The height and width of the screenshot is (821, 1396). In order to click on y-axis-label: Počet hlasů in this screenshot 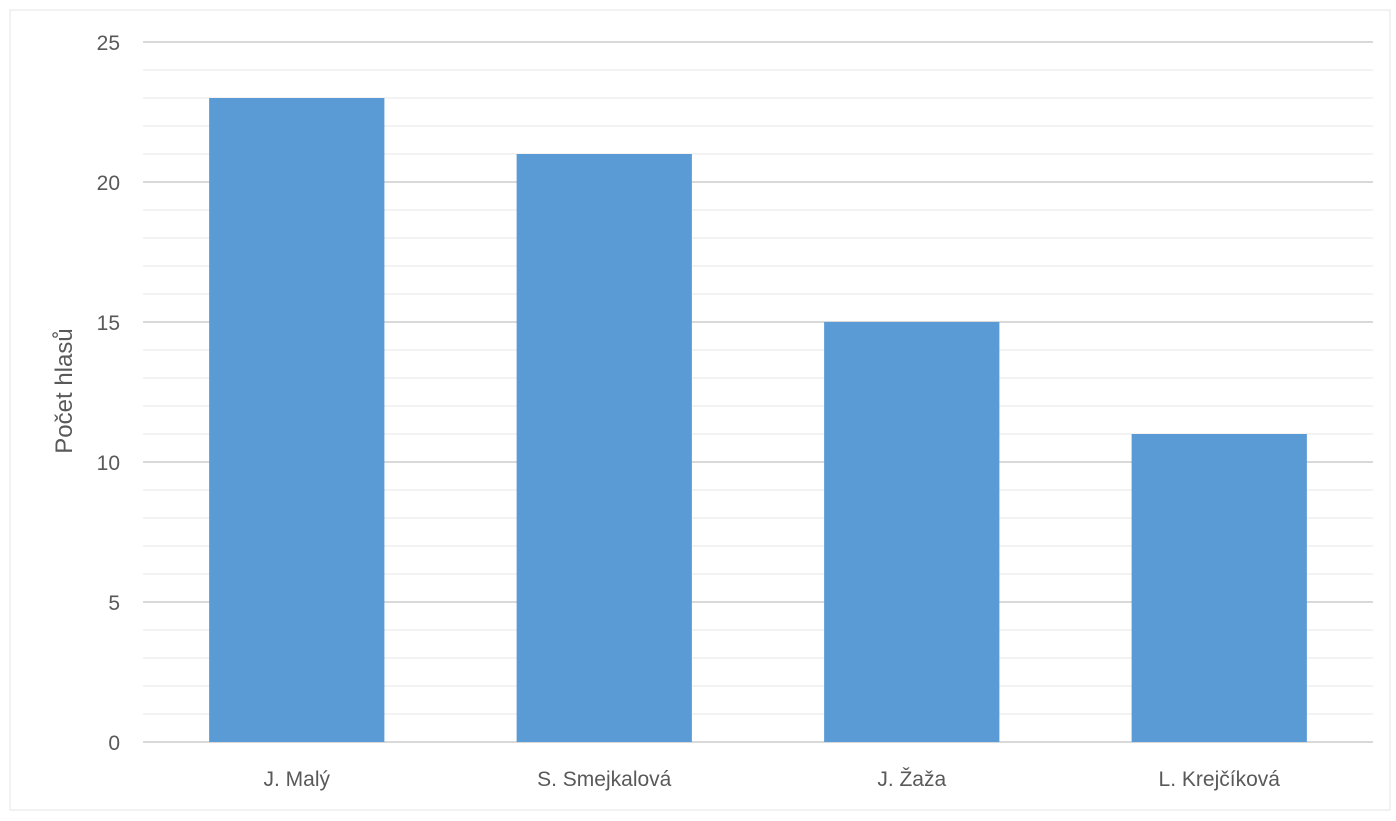, I will do `click(64, 390)`.